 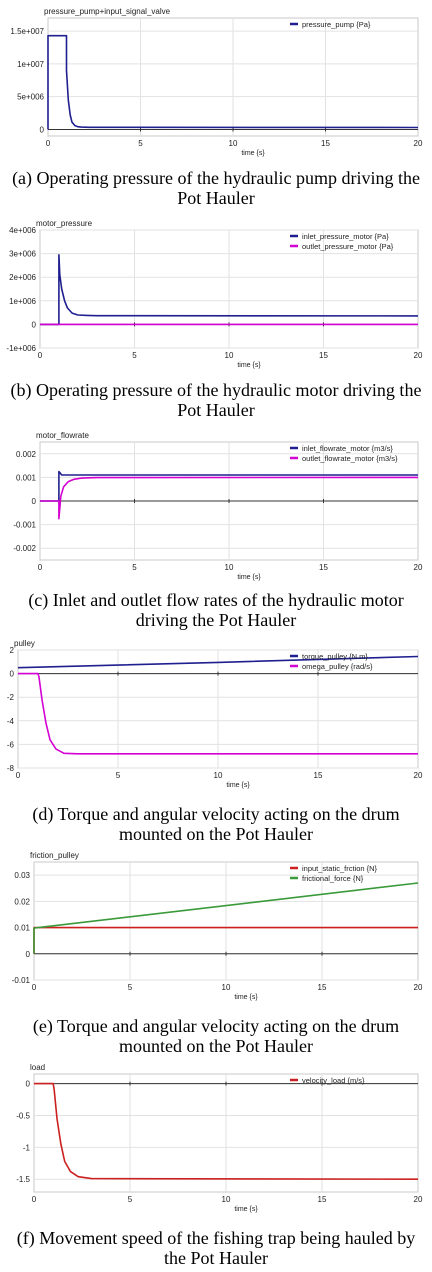 I want to click on legend-label: inlet_pressure_motor {Pa}, so click(x=345, y=236).